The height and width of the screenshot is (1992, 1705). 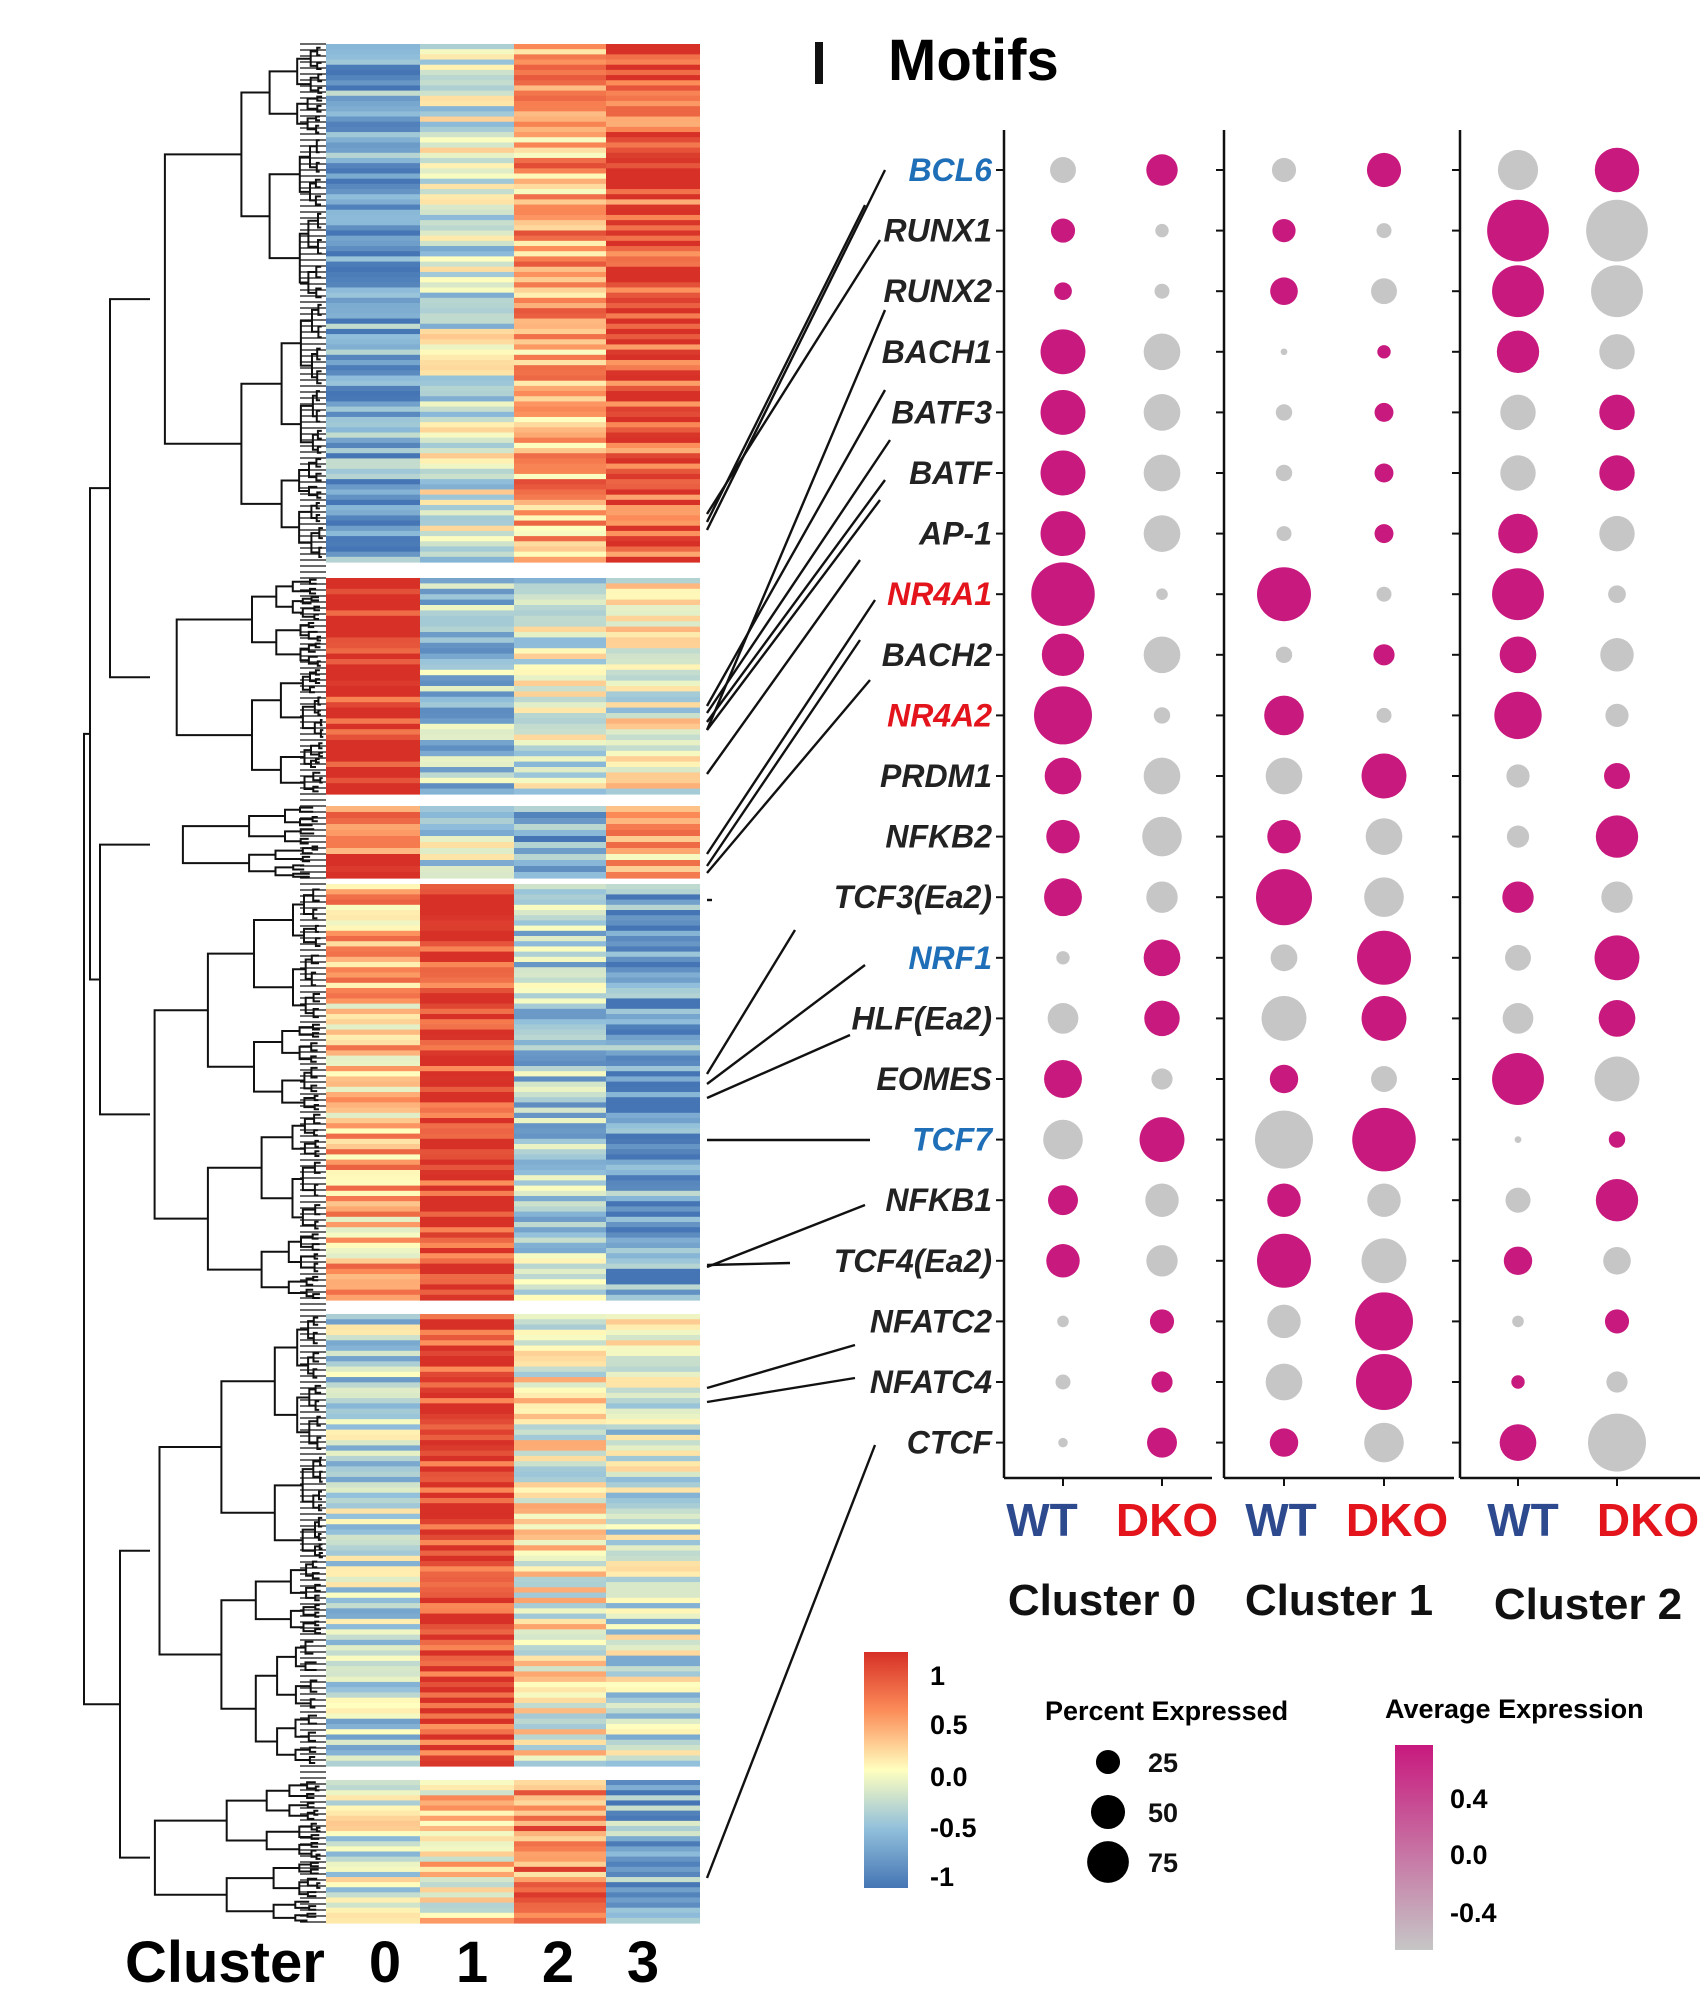 What do you see at coordinates (798, 1024) in the screenshot?
I see `motif-connector-lines` at bounding box center [798, 1024].